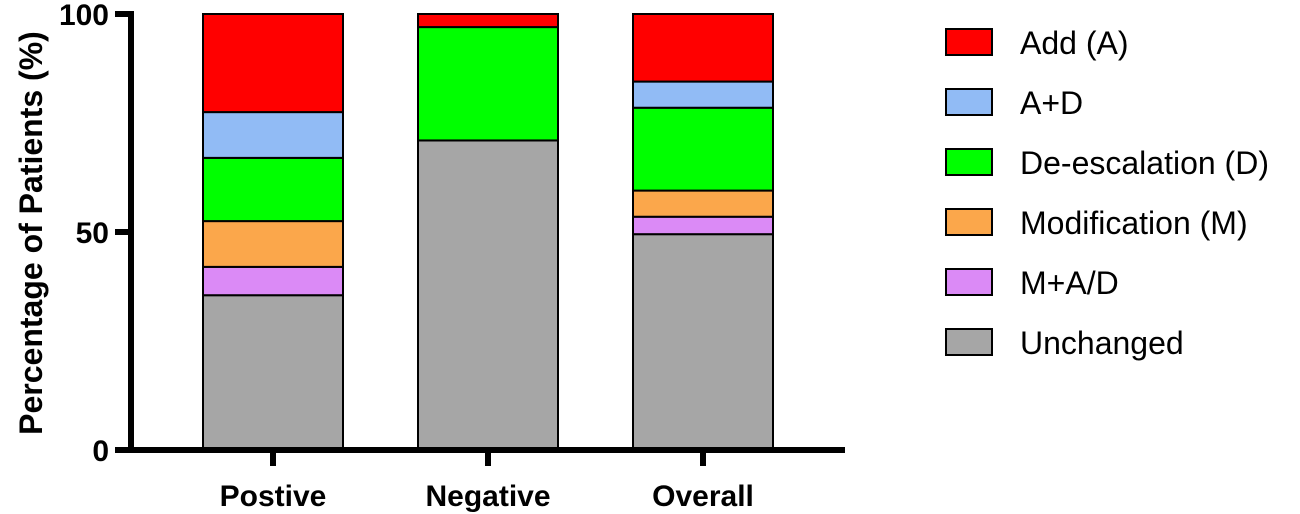  What do you see at coordinates (969, 282) in the screenshot?
I see `legend-swatch-m-a-d` at bounding box center [969, 282].